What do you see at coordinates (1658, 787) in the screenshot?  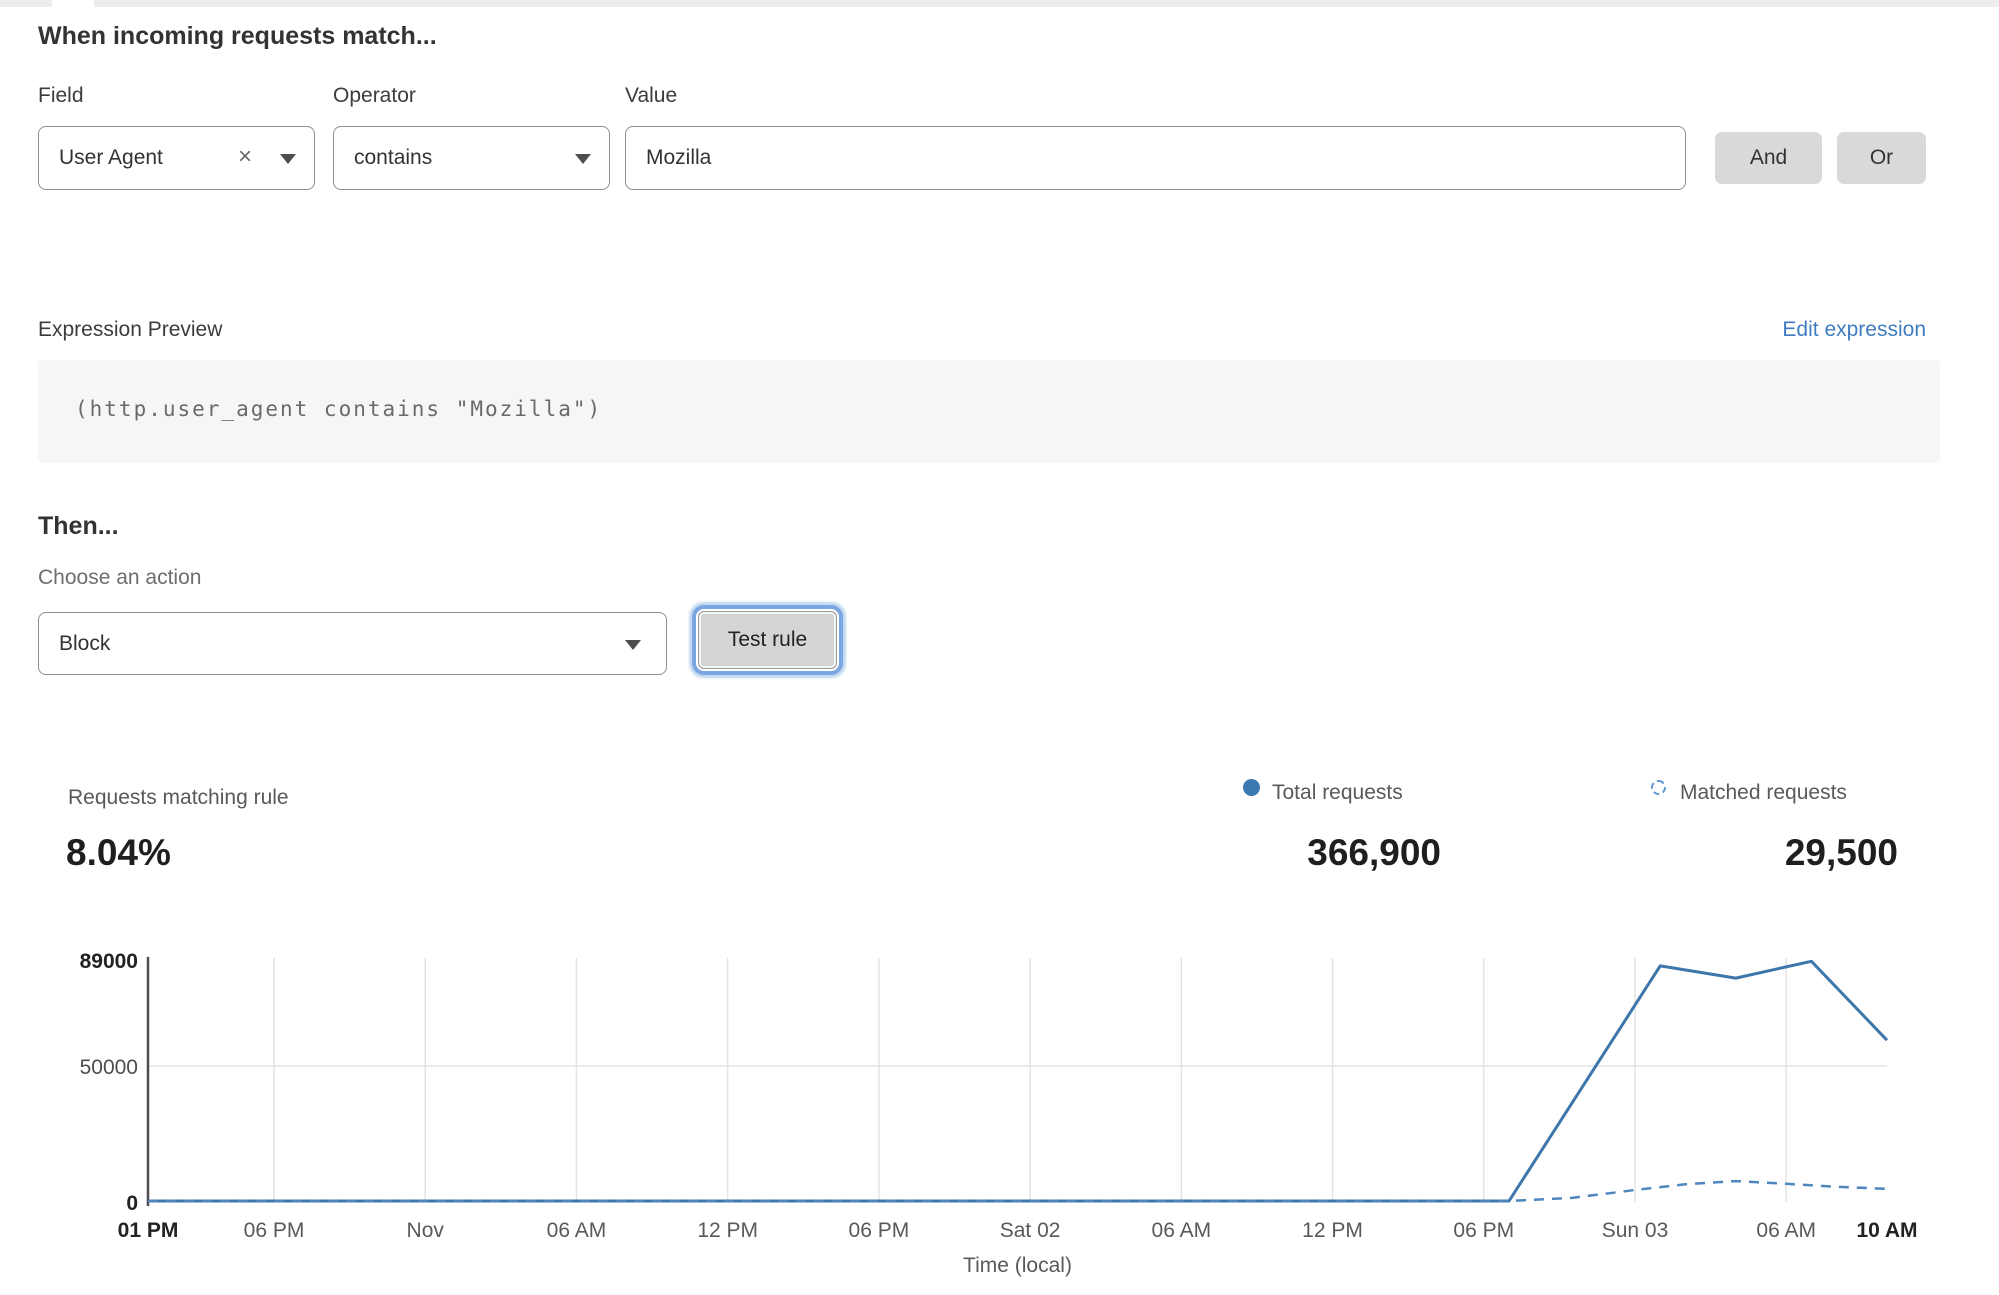 I see `matched-requests-legend-icon` at bounding box center [1658, 787].